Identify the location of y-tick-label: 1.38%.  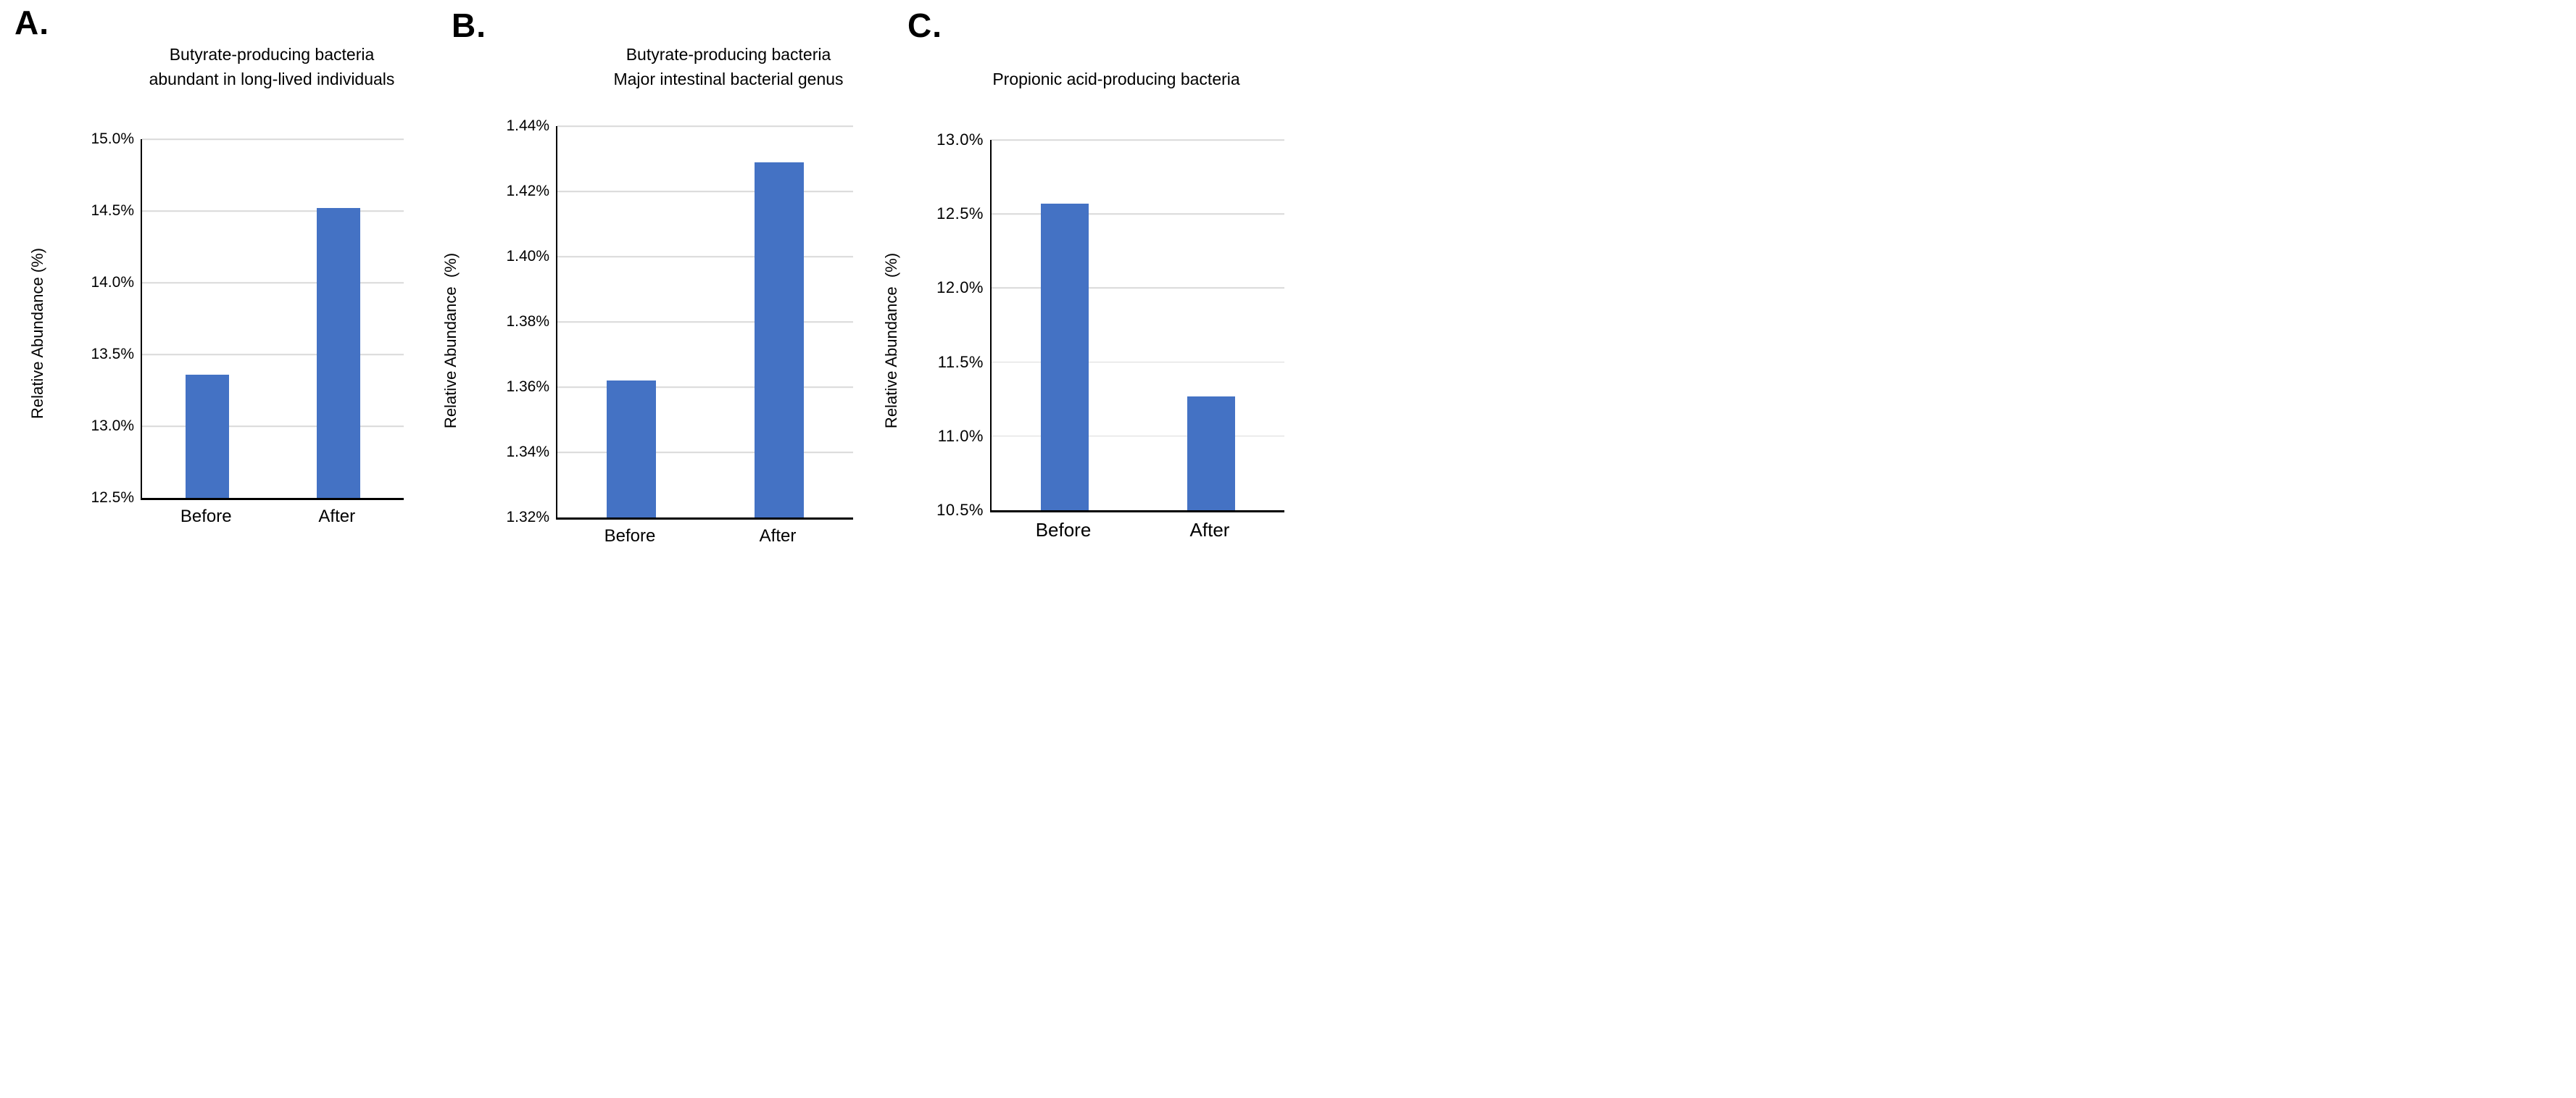
(527, 321).